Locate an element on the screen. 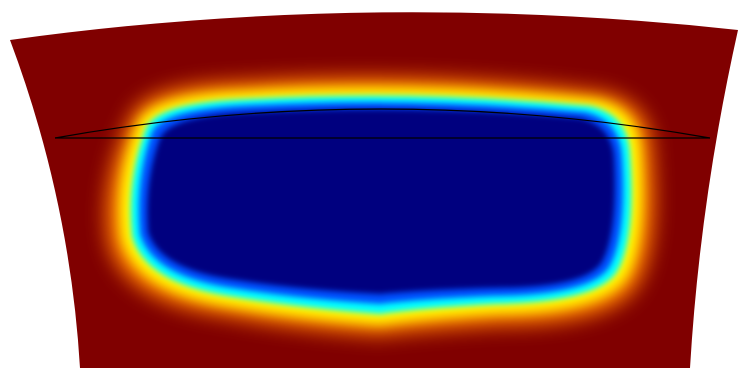 This screenshot has height=368, width=742. outline-upper-arc is located at coordinates (382, 123).